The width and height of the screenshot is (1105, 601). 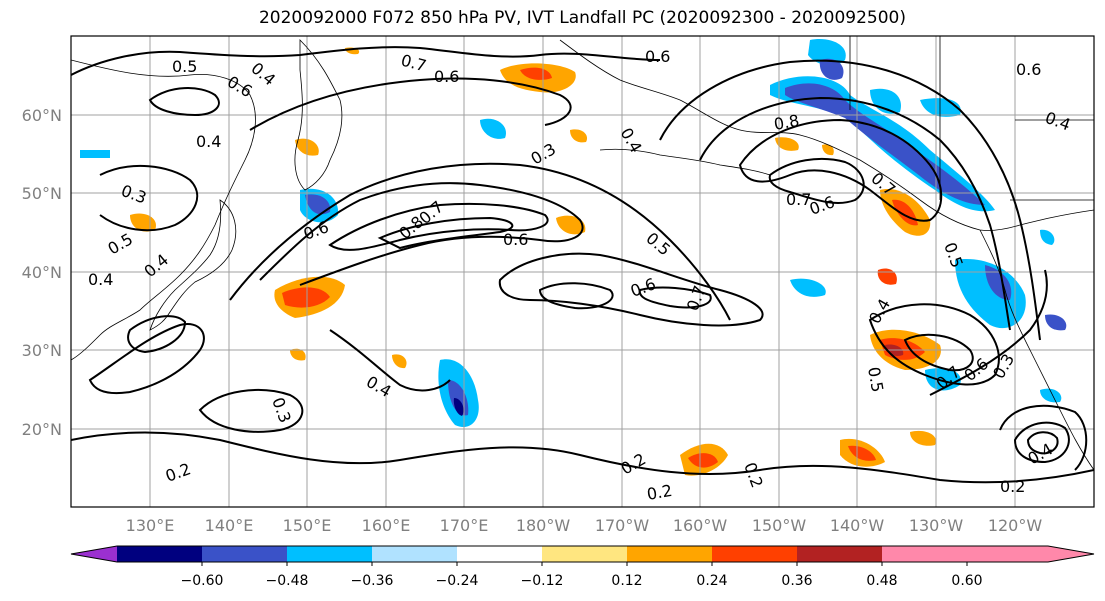 What do you see at coordinates (42, 429) in the screenshot?
I see `lat-label: 20°N` at bounding box center [42, 429].